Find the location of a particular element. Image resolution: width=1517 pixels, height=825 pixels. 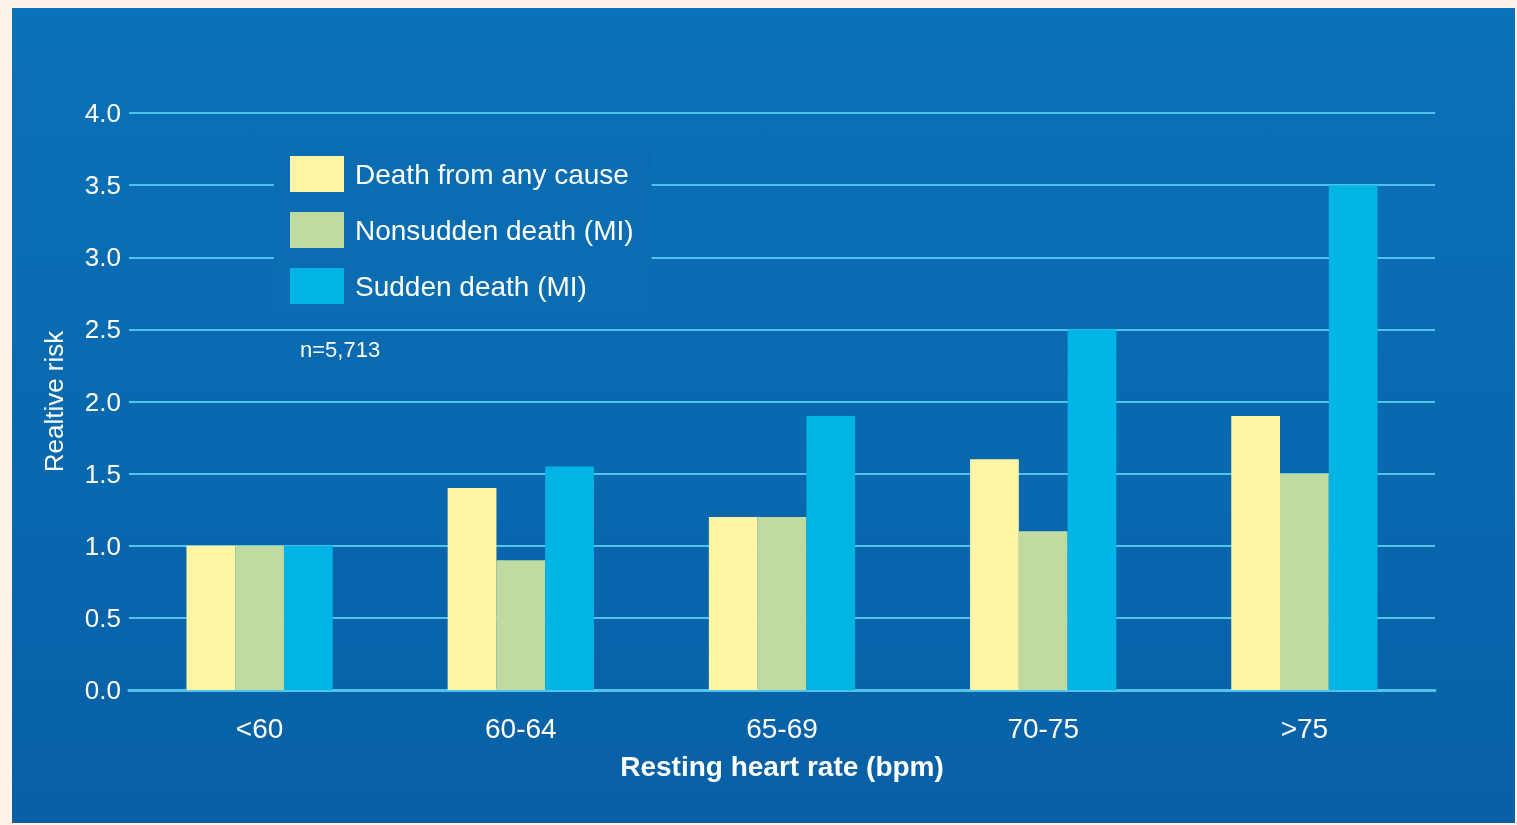

y-tick-label: 1.0 is located at coordinates (102, 545).